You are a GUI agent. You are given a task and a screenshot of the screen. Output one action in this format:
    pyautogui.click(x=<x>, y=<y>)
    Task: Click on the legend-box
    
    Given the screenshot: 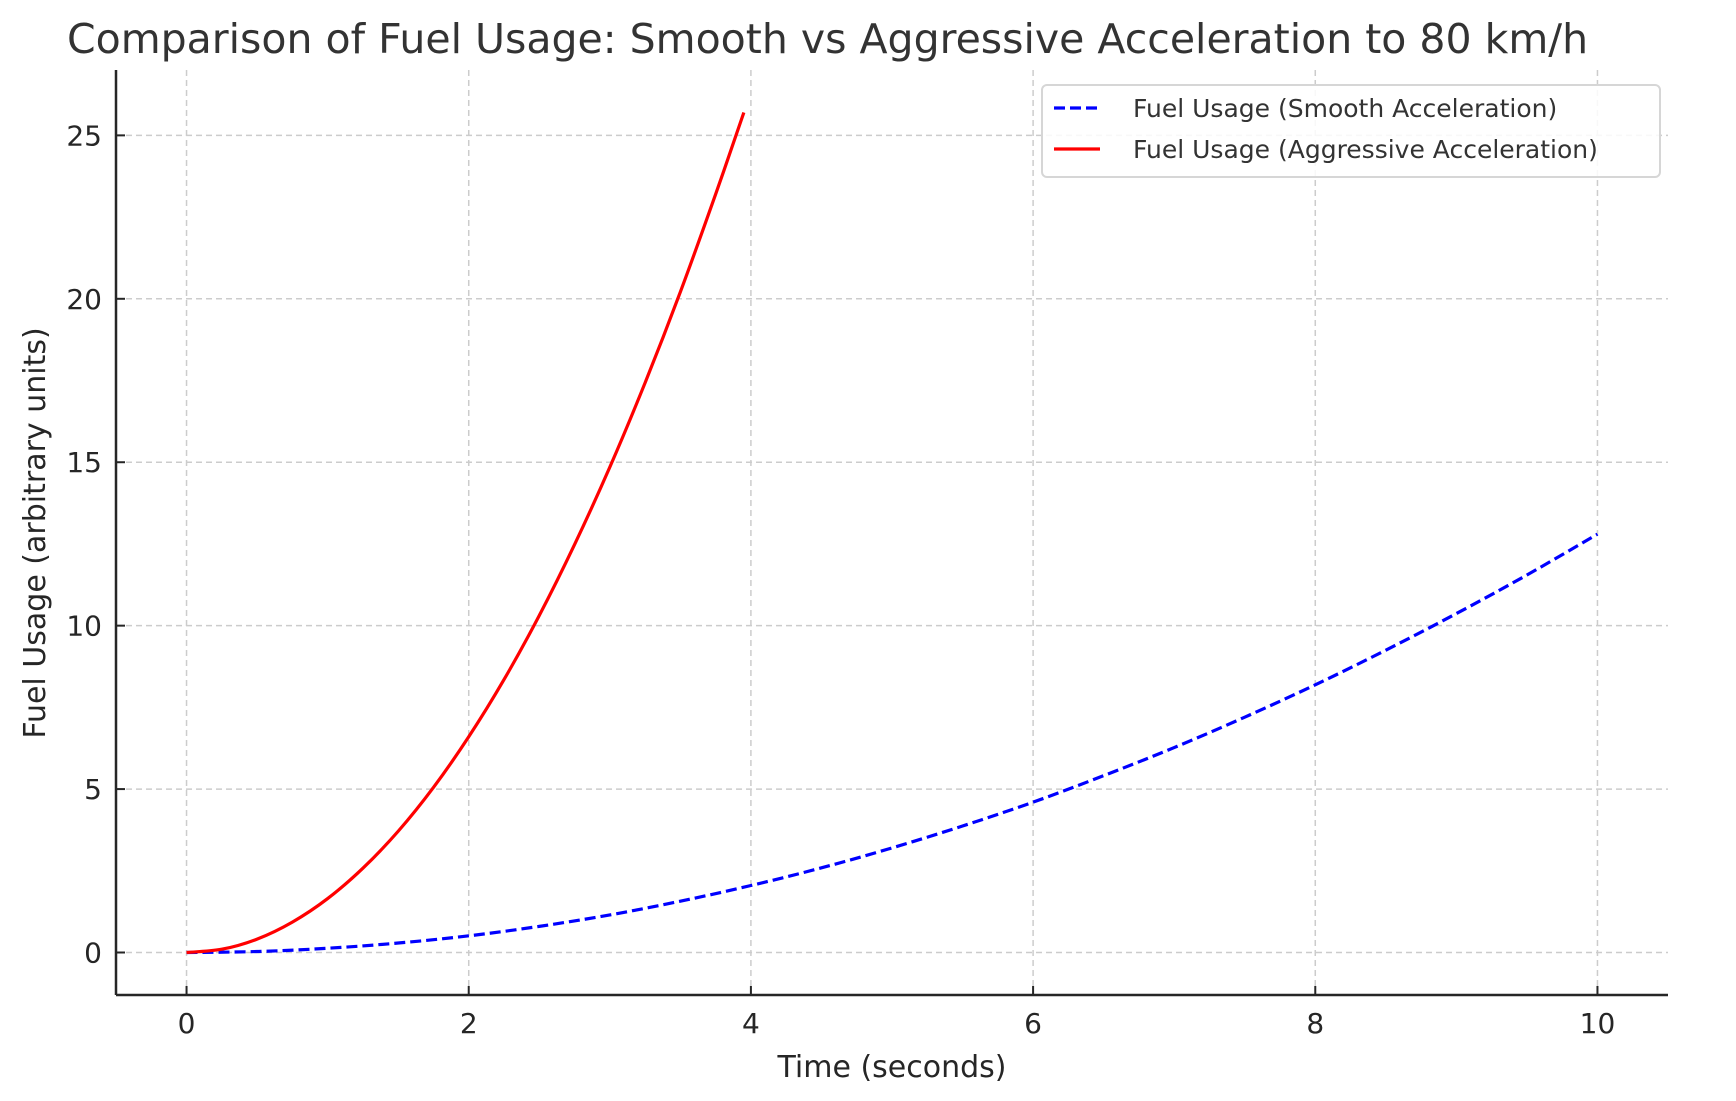 What is the action you would take?
    pyautogui.click(x=1351, y=131)
    